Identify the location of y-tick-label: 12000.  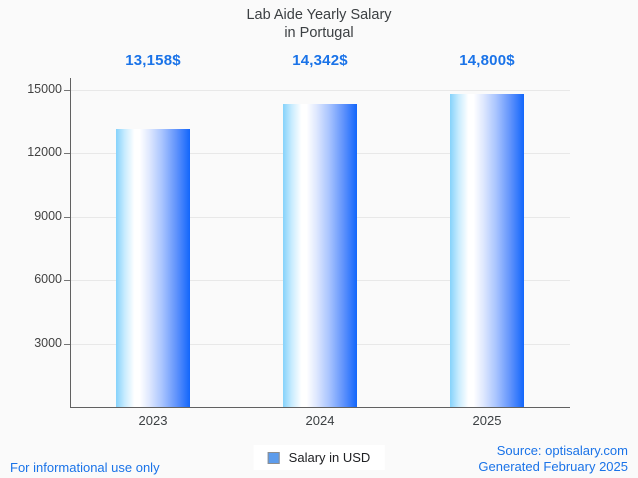
(44, 152).